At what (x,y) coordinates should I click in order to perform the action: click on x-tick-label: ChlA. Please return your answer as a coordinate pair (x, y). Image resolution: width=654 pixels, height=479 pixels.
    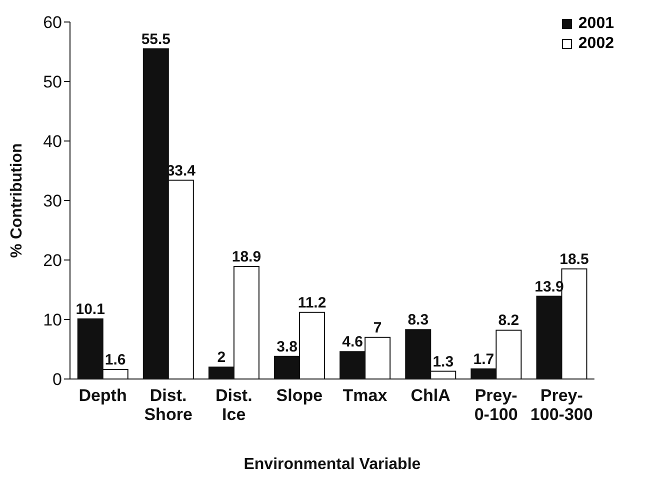
    Looking at the image, I should click on (430, 395).